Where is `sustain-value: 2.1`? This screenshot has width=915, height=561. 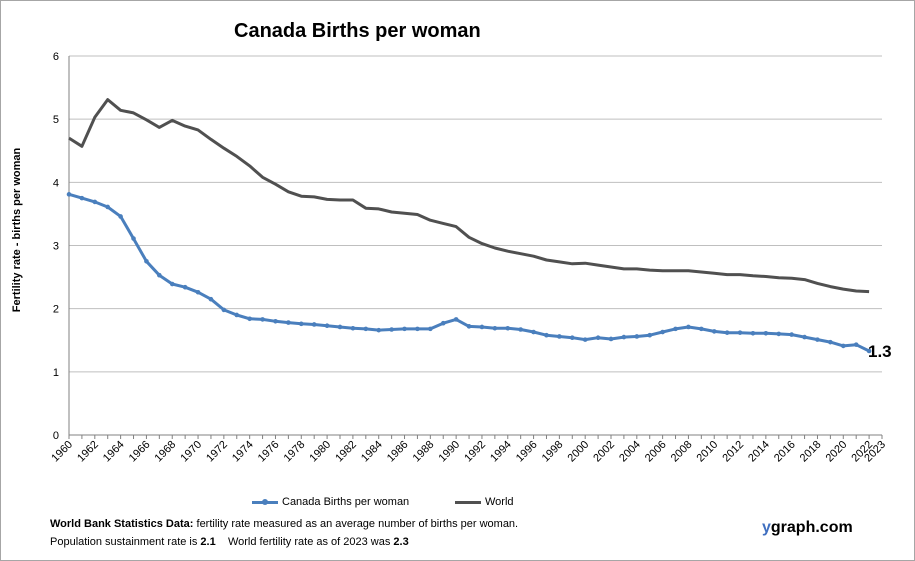
sustain-value: 2.1 is located at coordinates (208, 542).